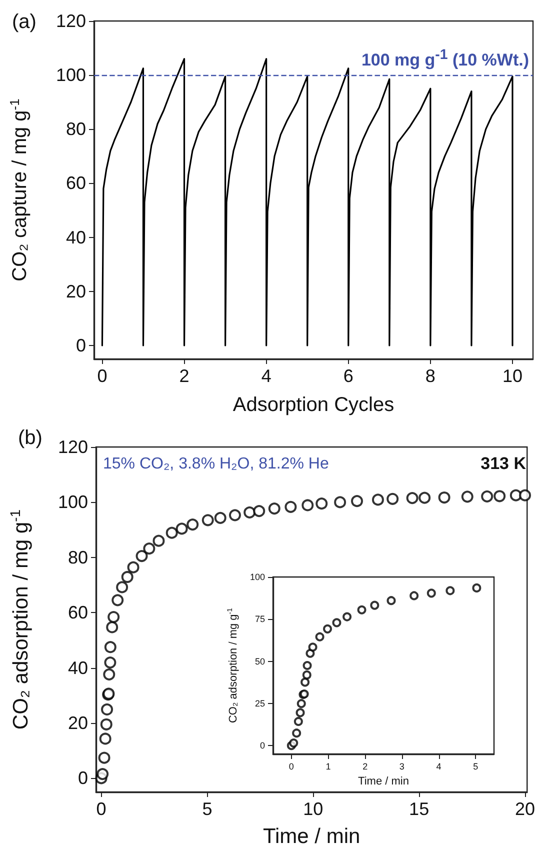  I want to click on ref-line-label: 100 mg g$^{-1}$ (10 %Wt.), so click(445, 59).